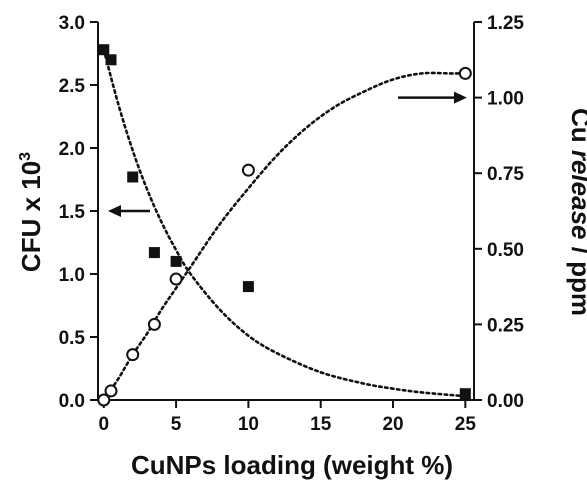 The image size is (587, 486). I want to click on y-left-tick-label: 1.5, so click(72, 212).